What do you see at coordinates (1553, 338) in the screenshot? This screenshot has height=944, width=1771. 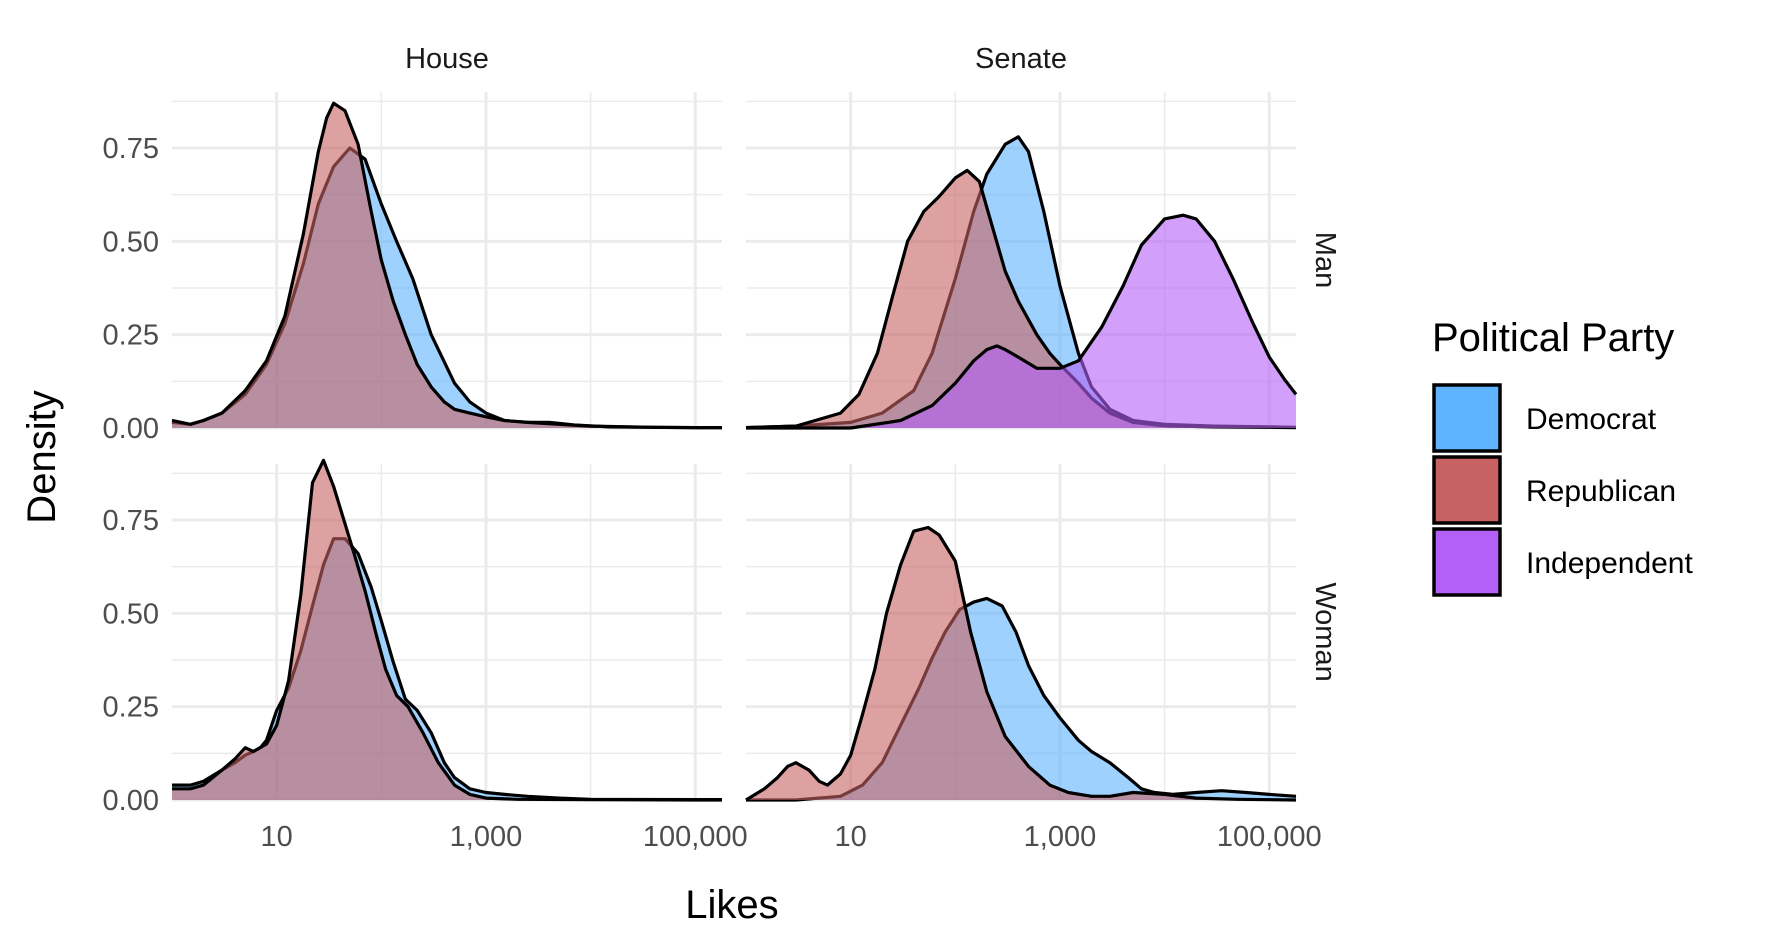 I see `legend-title: Political Party` at bounding box center [1553, 338].